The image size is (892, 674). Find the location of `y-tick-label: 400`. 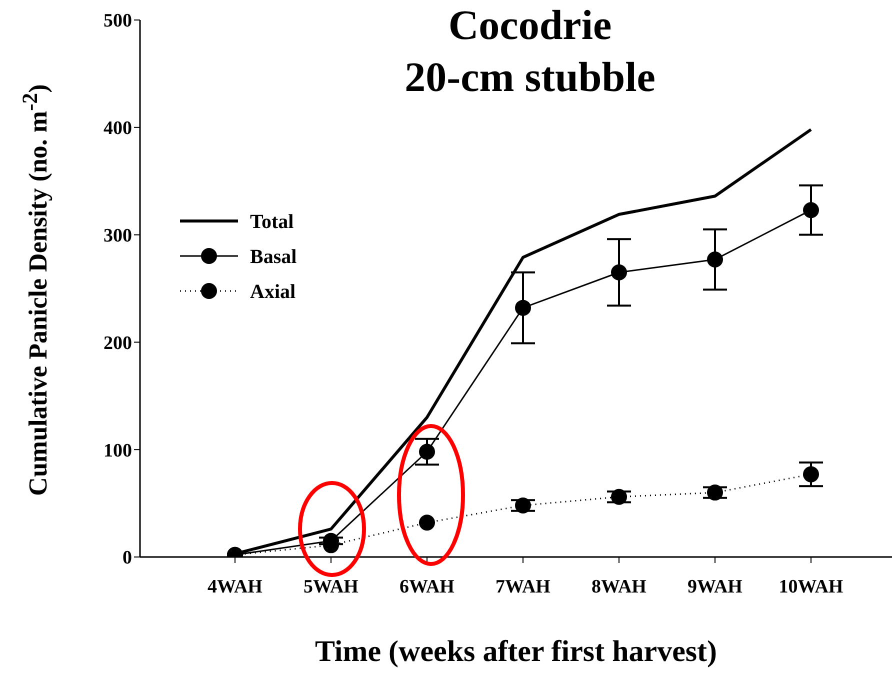

y-tick-label: 400 is located at coordinates (118, 129).